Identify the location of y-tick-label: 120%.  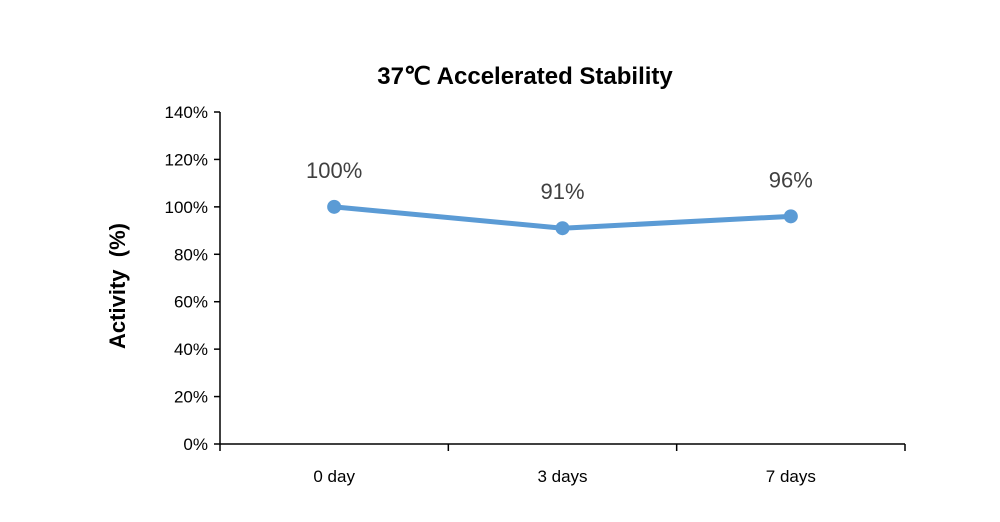
(186, 159).